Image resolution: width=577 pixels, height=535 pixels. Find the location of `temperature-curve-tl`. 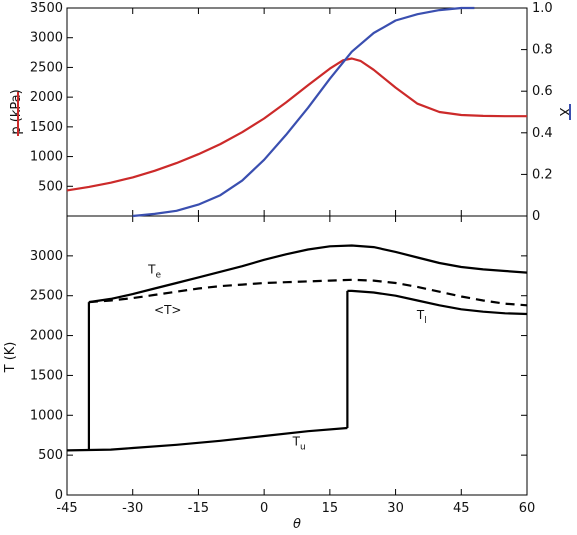

temperature-curve-tl is located at coordinates (437, 302).